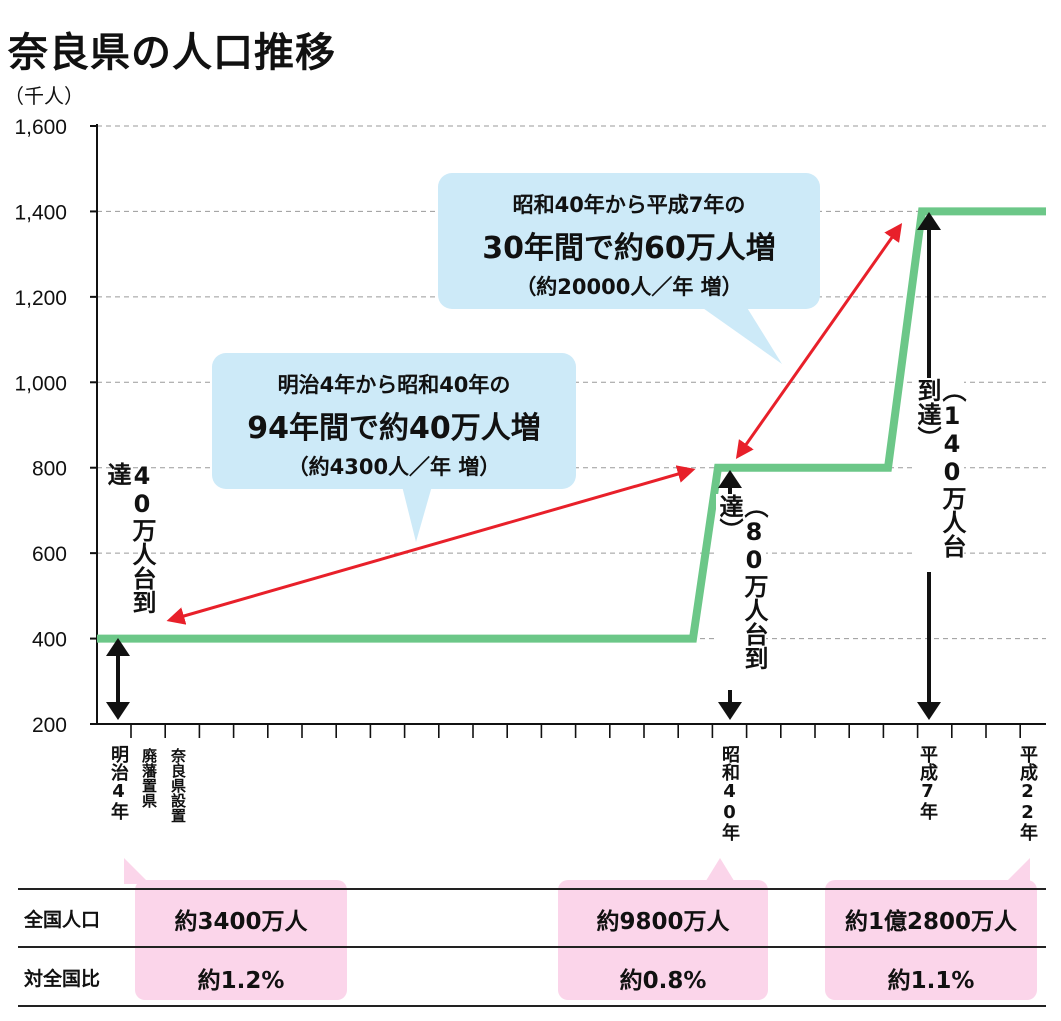 Image resolution: width=1061 pixels, height=1021 pixels. I want to click on x-label-haihan: 廃藩置県, so click(149, 778).